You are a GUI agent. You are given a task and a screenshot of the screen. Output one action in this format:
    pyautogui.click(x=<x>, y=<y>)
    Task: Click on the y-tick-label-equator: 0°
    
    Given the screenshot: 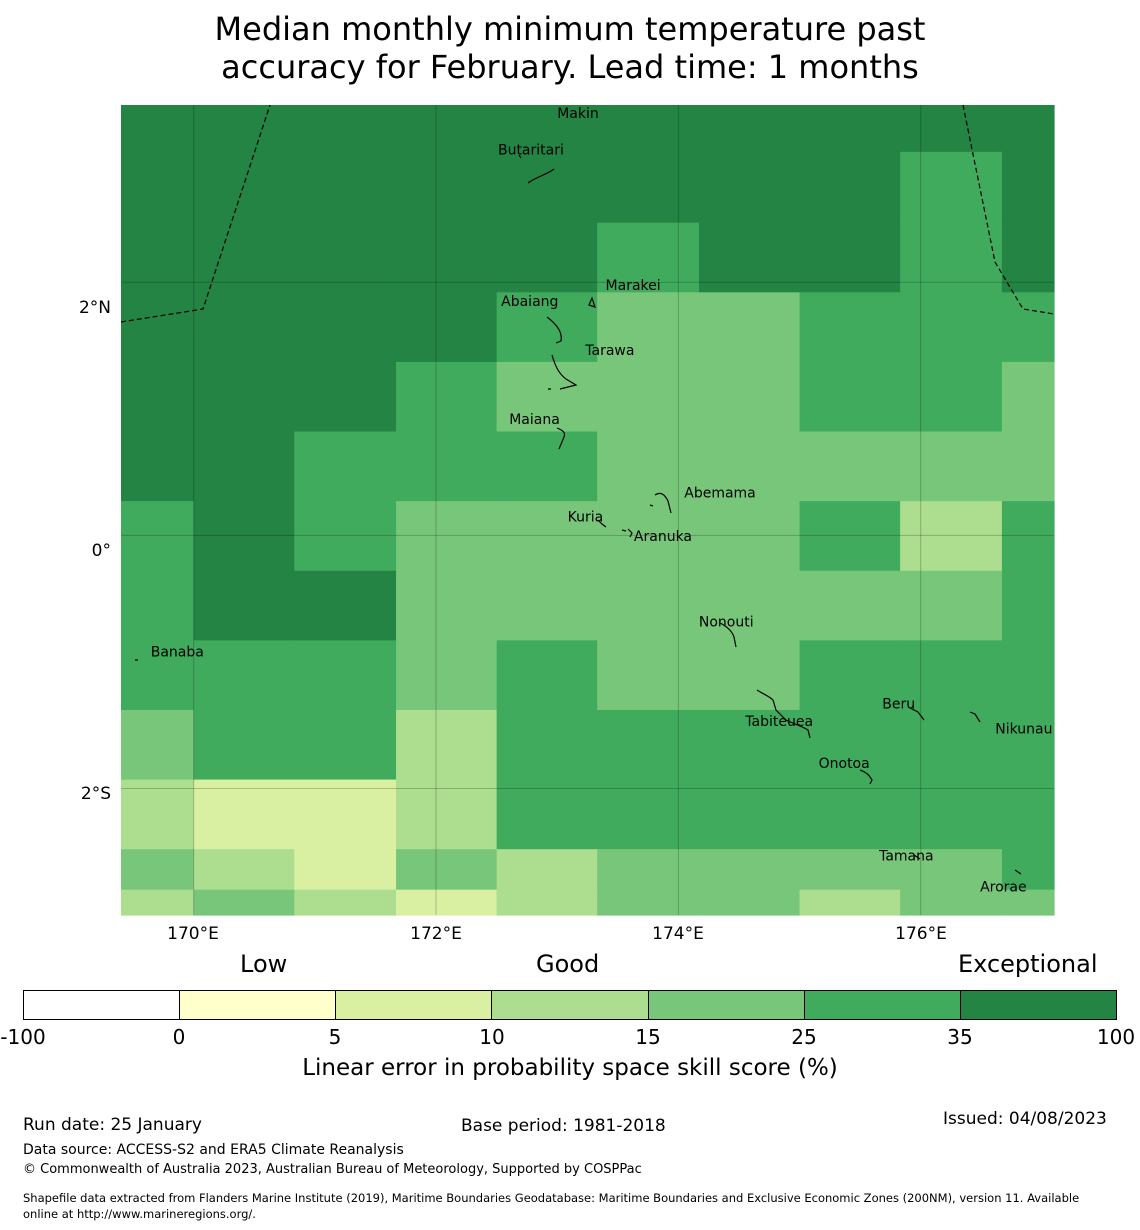 What is the action you would take?
    pyautogui.click(x=101, y=551)
    